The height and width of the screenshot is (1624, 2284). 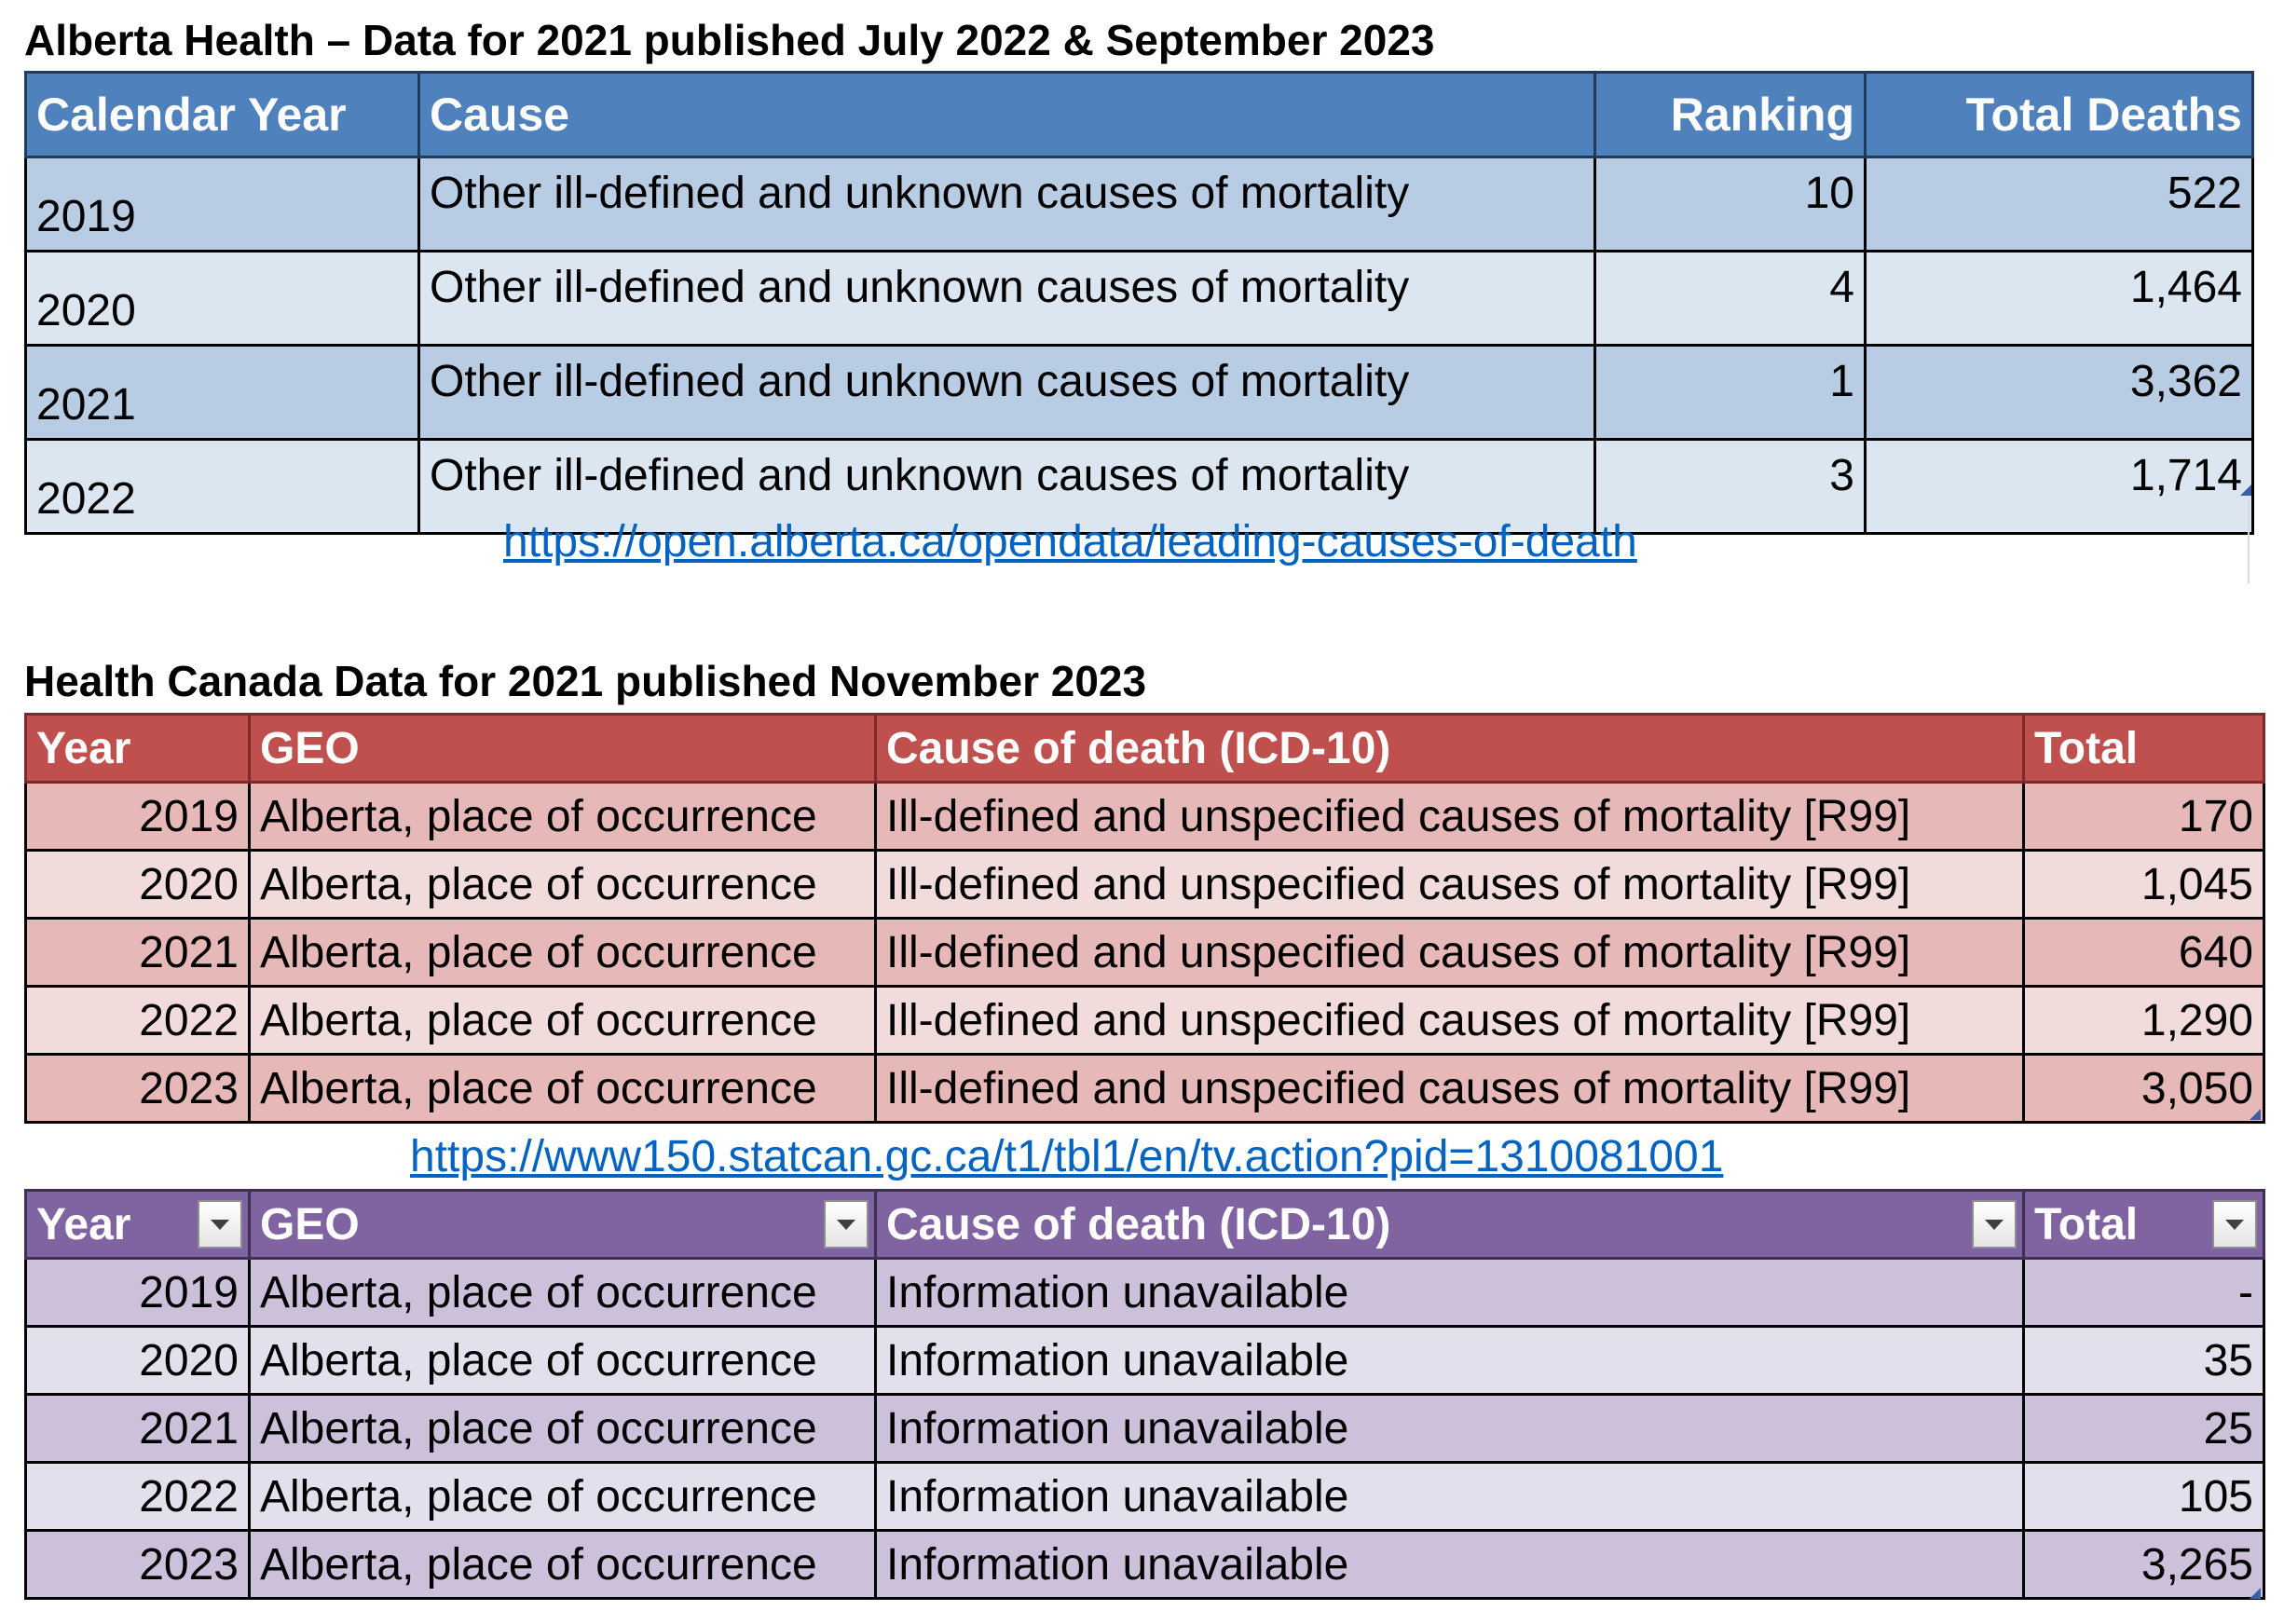 What do you see at coordinates (2143, 1089) in the screenshot?
I see `cell-total: 3,050` at bounding box center [2143, 1089].